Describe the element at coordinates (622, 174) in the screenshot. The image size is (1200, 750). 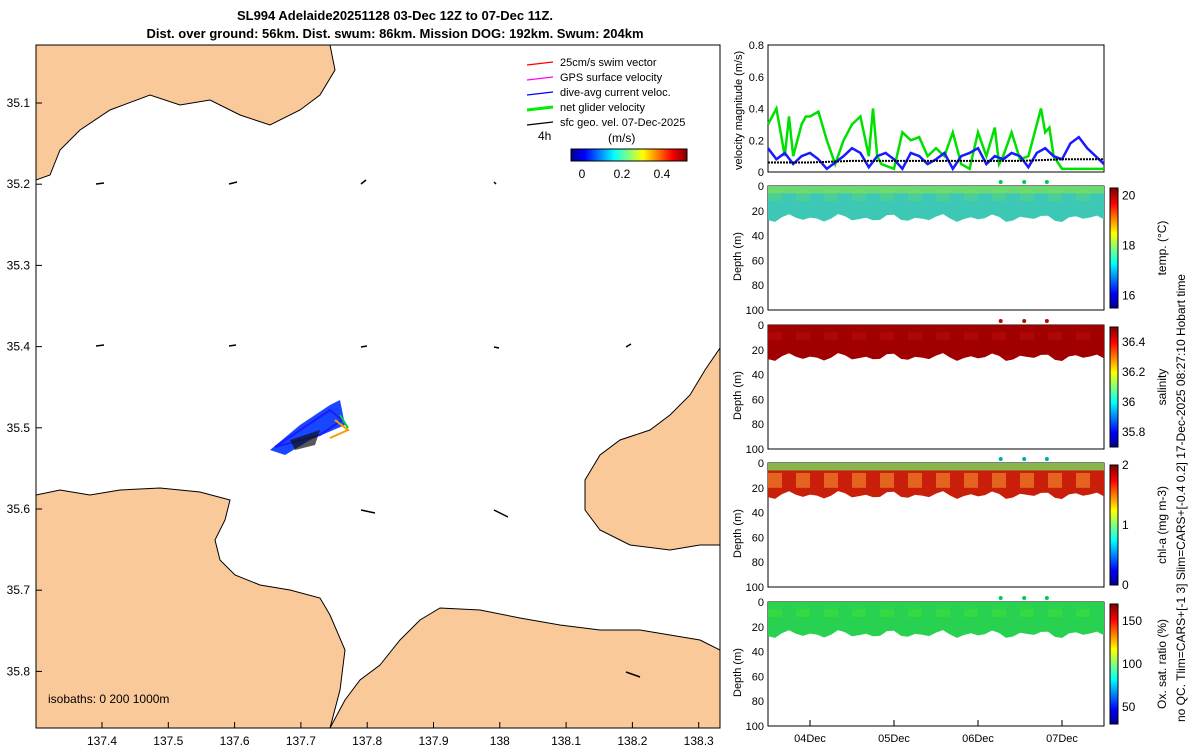
I see `colorbar-tick-label: 0.2` at that location.